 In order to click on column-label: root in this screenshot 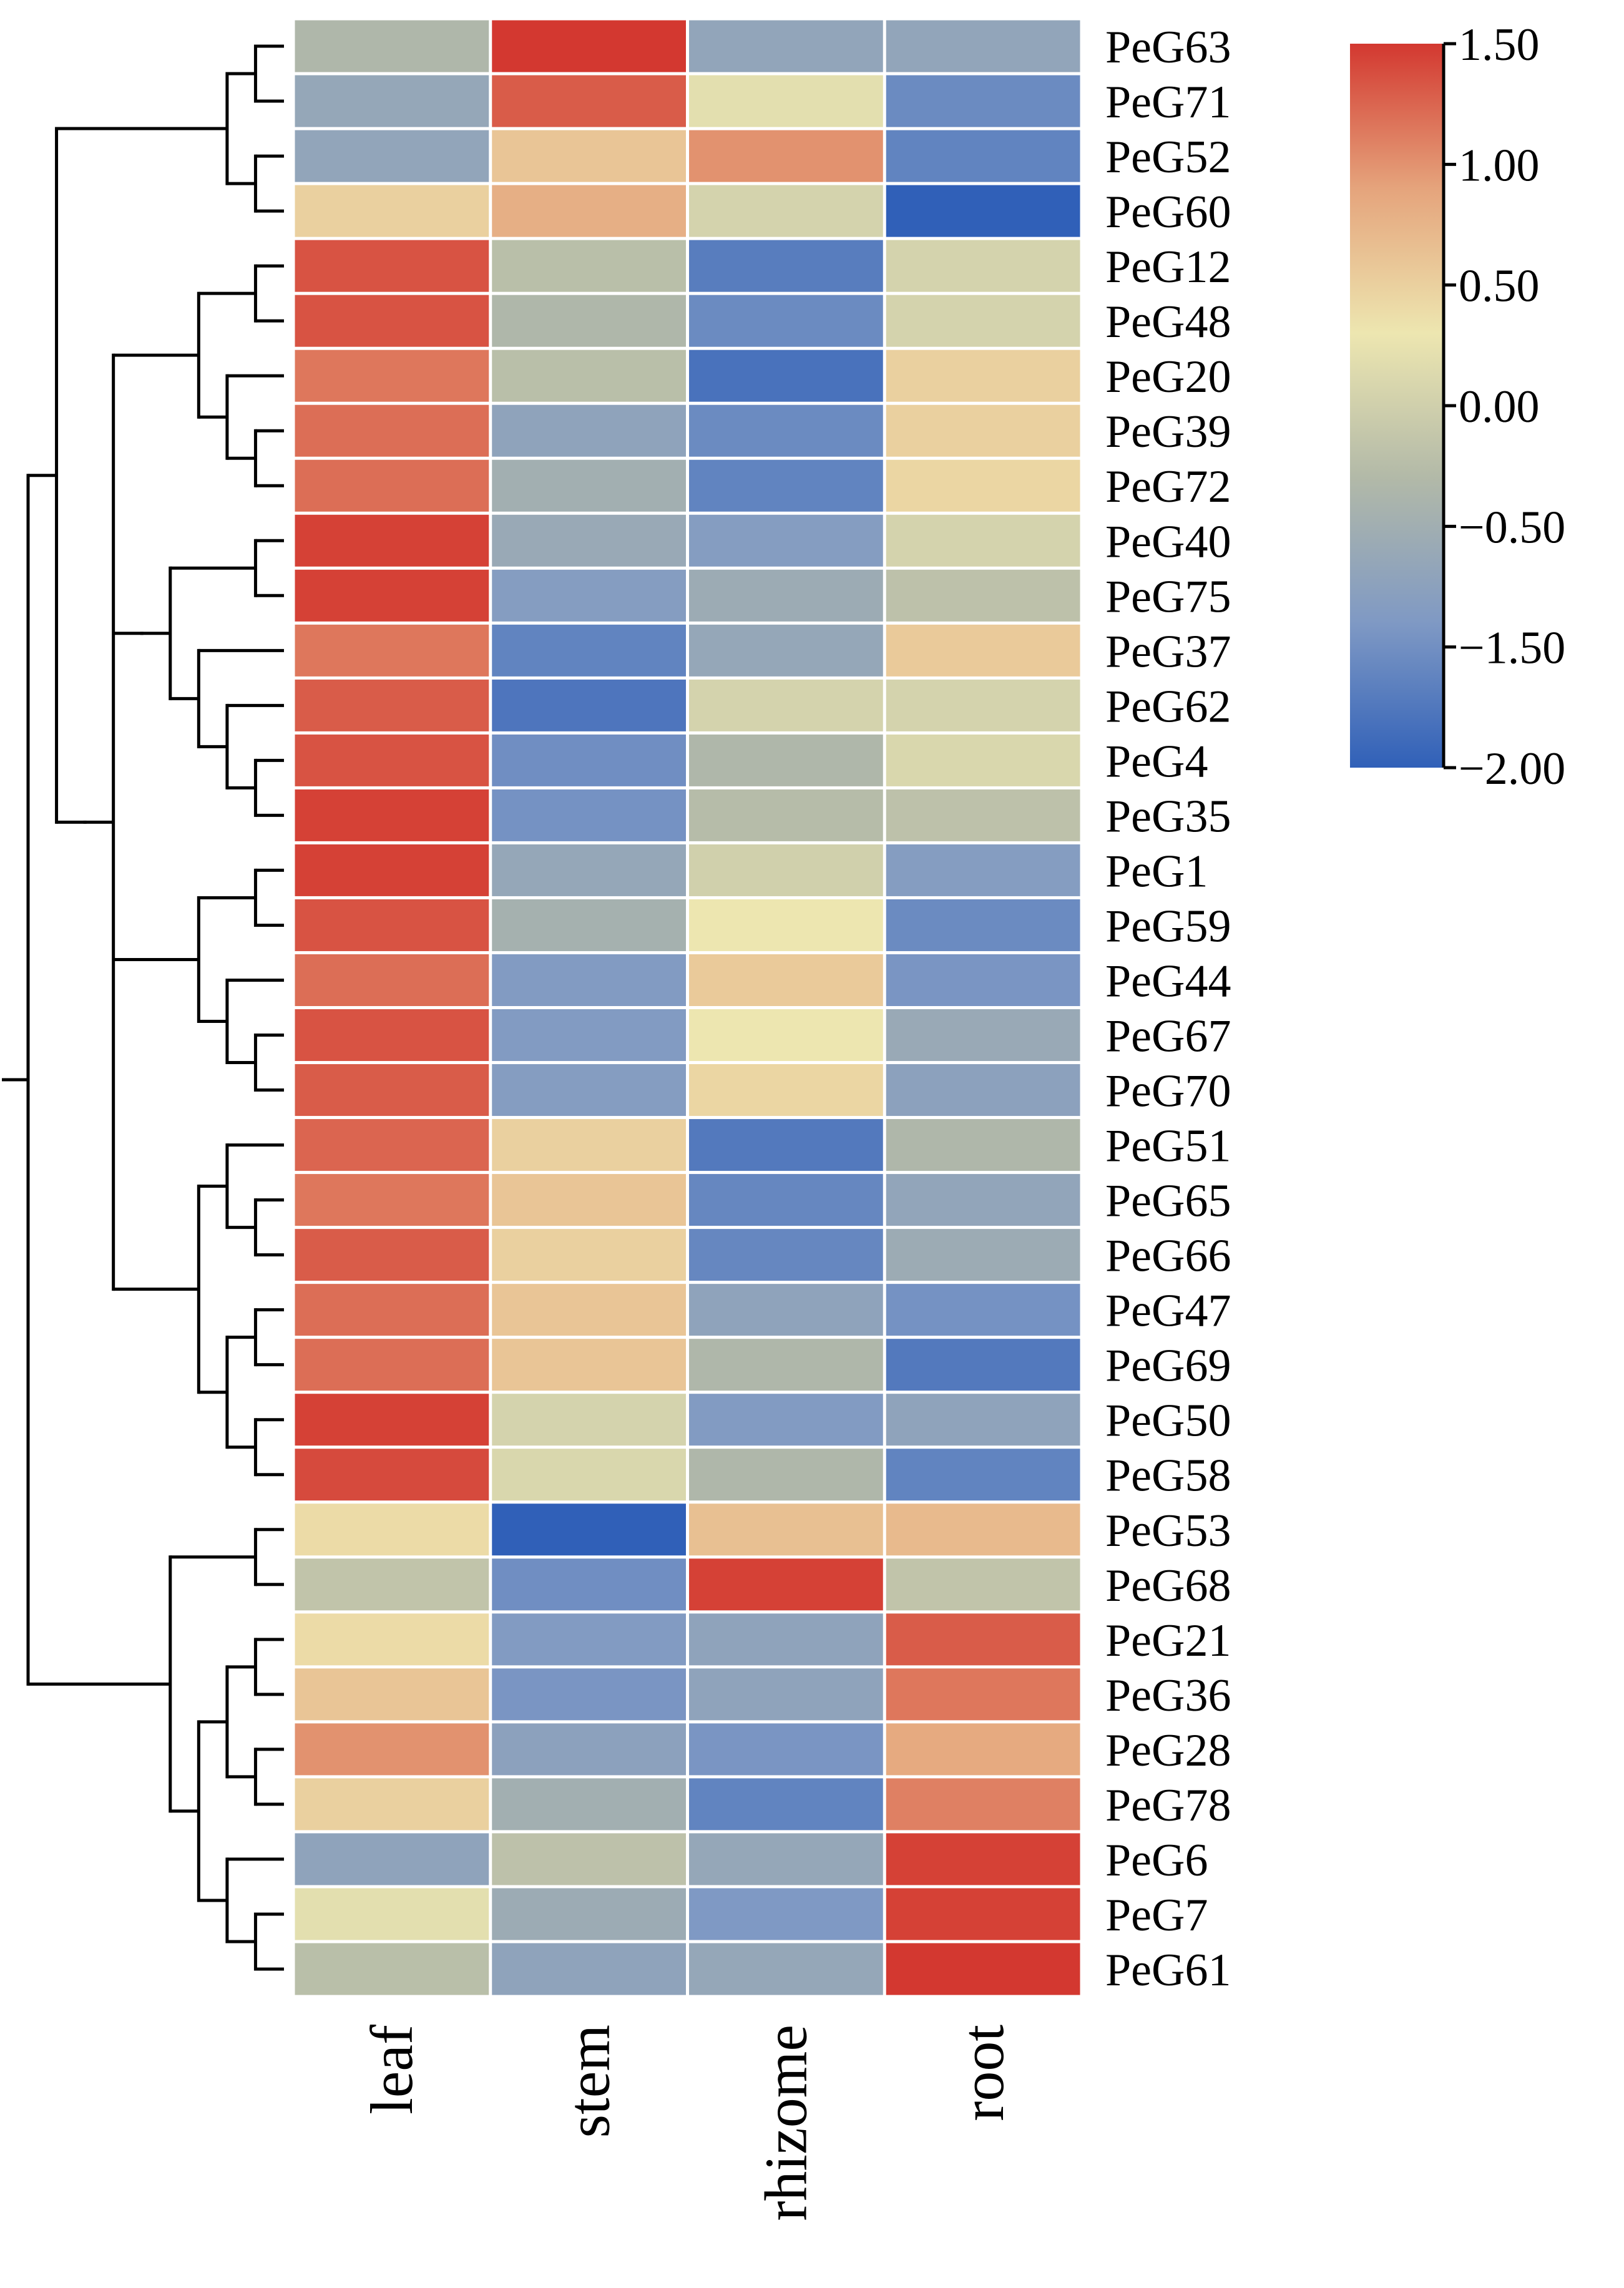, I will do `click(983, 2073)`.